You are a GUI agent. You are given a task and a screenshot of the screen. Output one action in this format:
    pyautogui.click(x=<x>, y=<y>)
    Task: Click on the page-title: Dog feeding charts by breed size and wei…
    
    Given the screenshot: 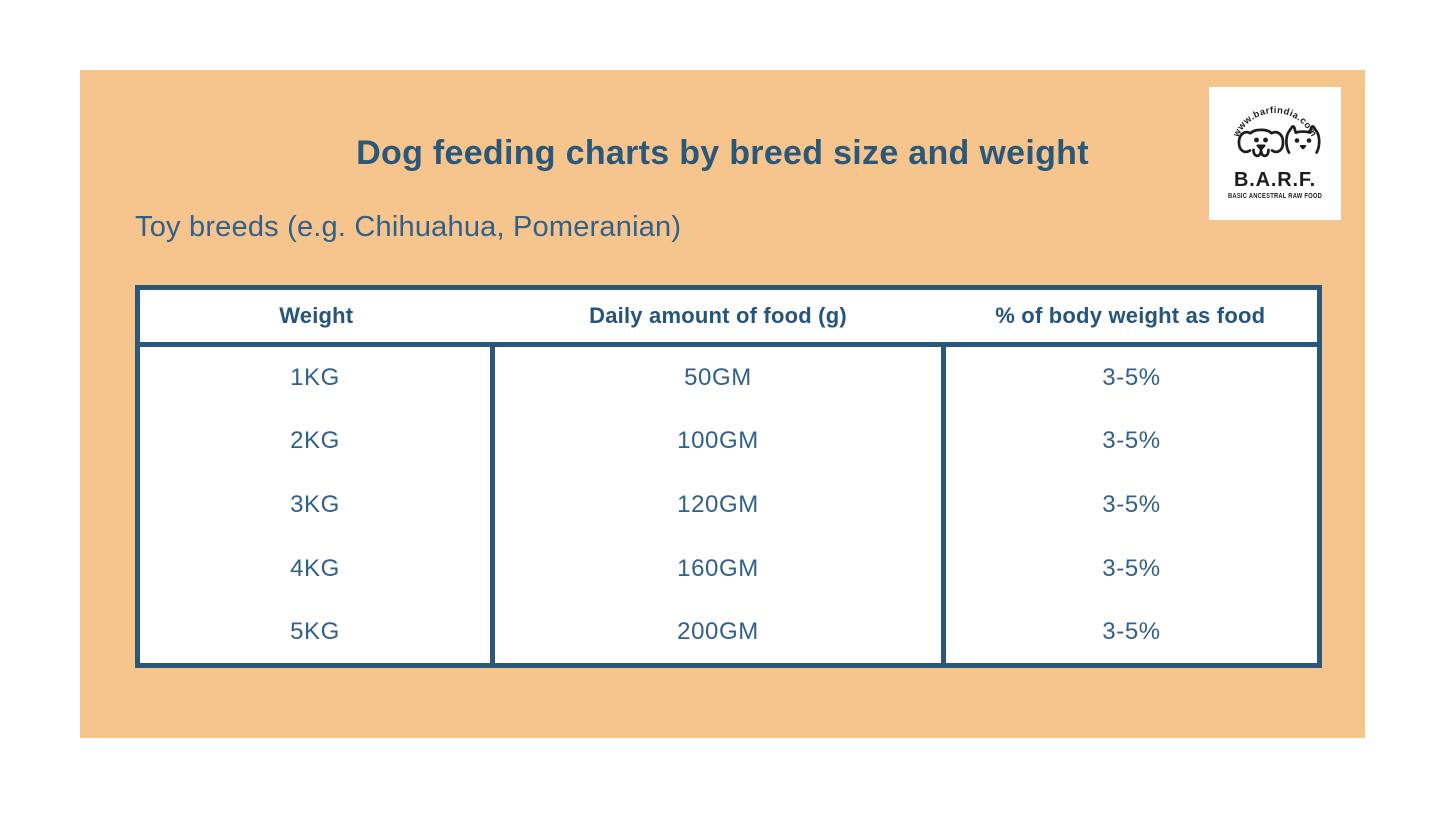 What is the action you would take?
    pyautogui.click(x=722, y=153)
    